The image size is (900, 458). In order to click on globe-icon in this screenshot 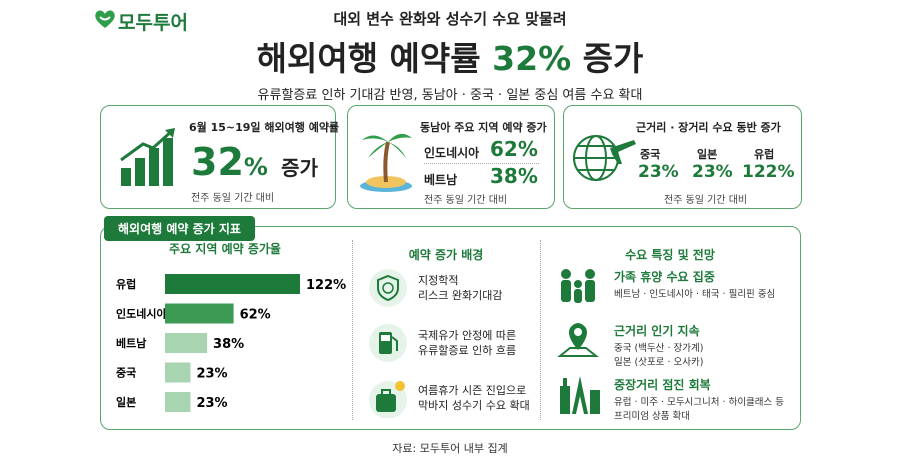, I will do `click(604, 158)`.